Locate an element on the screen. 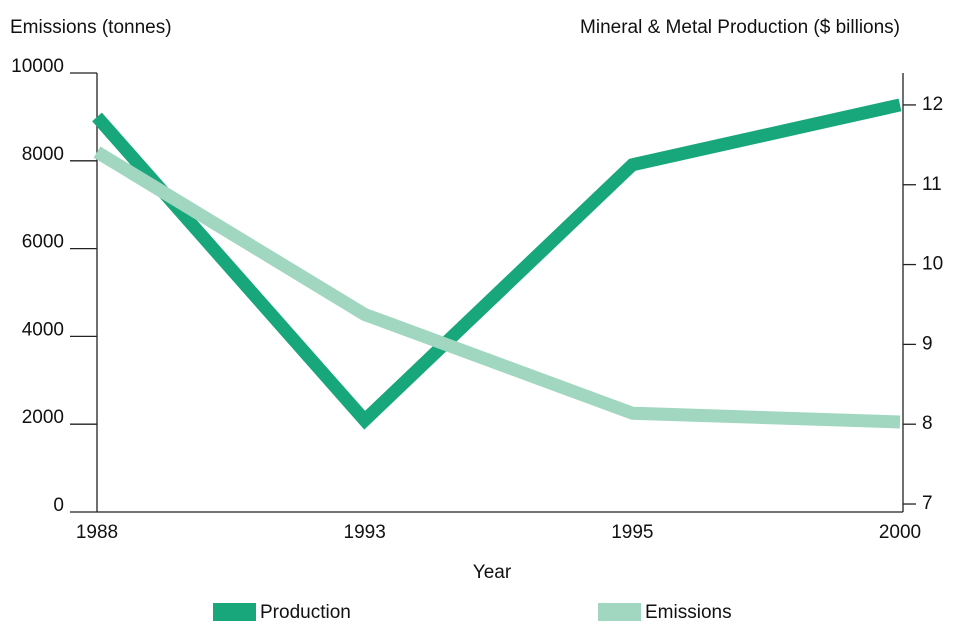 The image size is (955, 624). x-axis-title: Year is located at coordinates (492, 572).